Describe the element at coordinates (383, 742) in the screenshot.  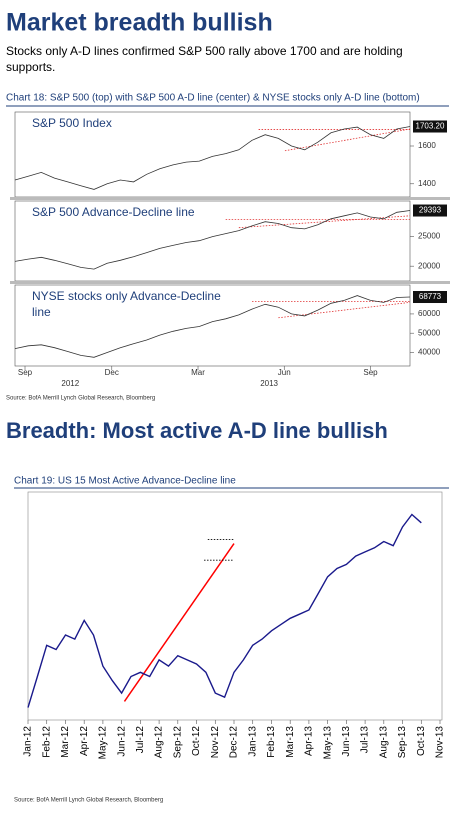
I see `x-tick-label: Aug-13` at that location.